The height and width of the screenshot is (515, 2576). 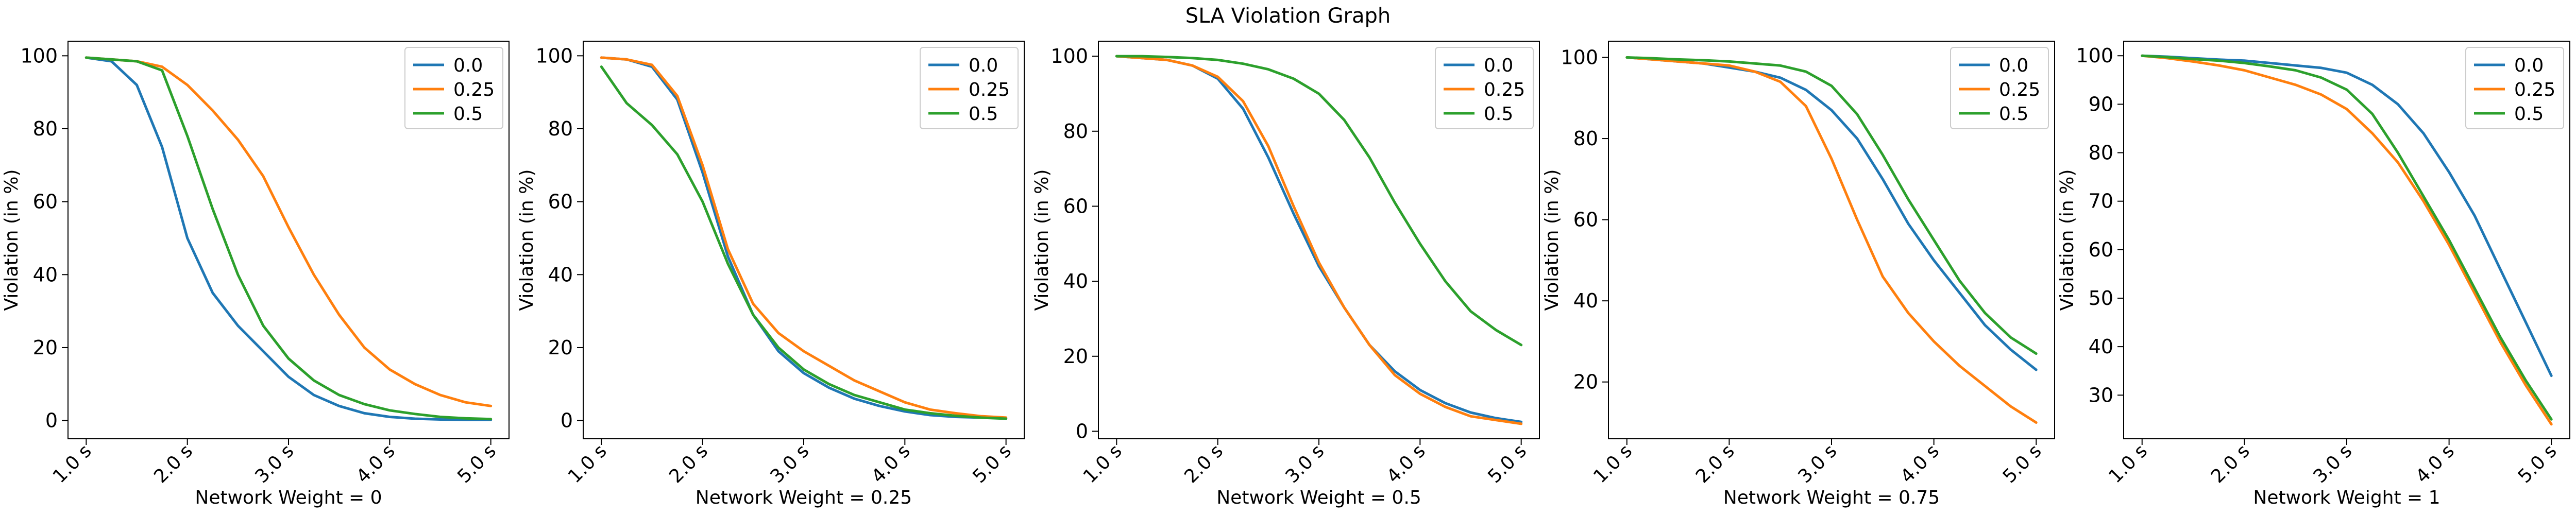 What do you see at coordinates (2101, 395) in the screenshot?
I see `y-tick-label: 30` at bounding box center [2101, 395].